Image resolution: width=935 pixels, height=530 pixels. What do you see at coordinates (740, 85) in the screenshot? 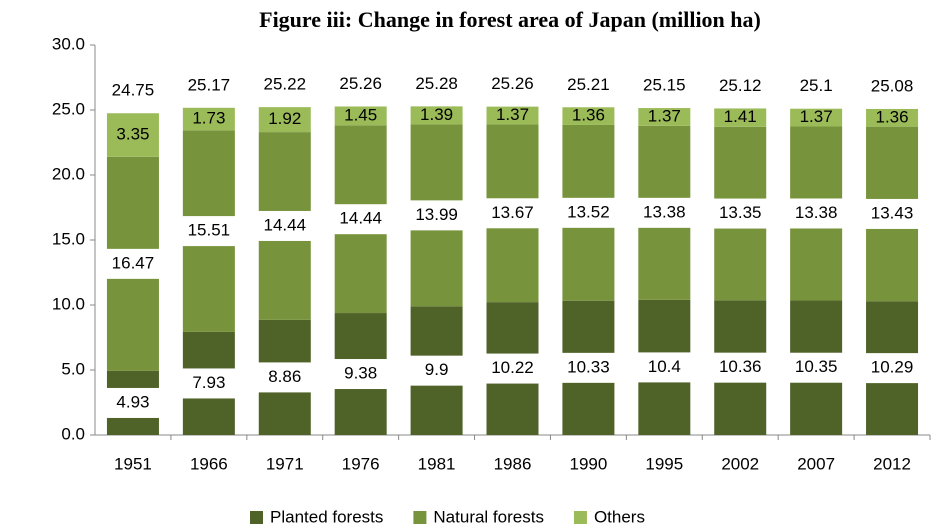
I see `total-label: 25.12` at bounding box center [740, 85].